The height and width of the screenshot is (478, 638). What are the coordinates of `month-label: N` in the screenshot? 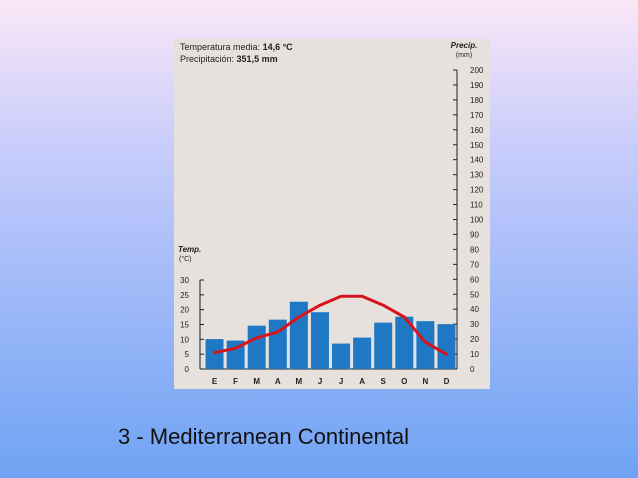 It's located at (425, 381).